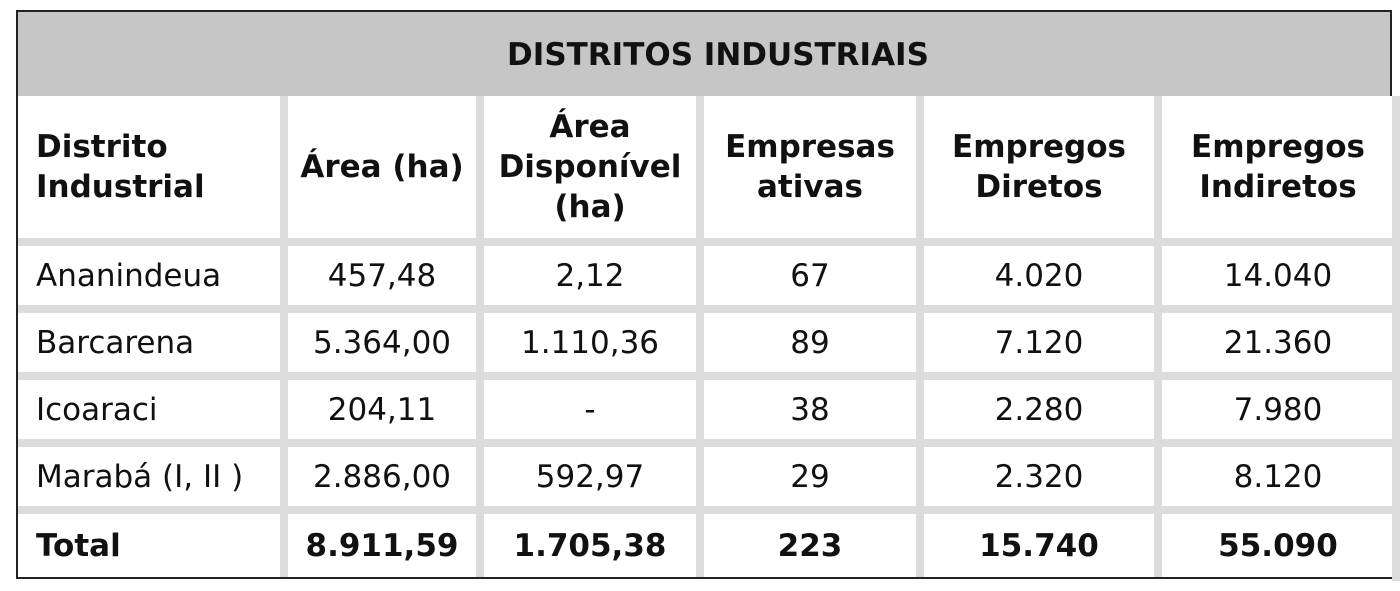 This screenshot has height=591, width=1400. What do you see at coordinates (814, 346) in the screenshot?
I see `cell-active-companies: 89` at bounding box center [814, 346].